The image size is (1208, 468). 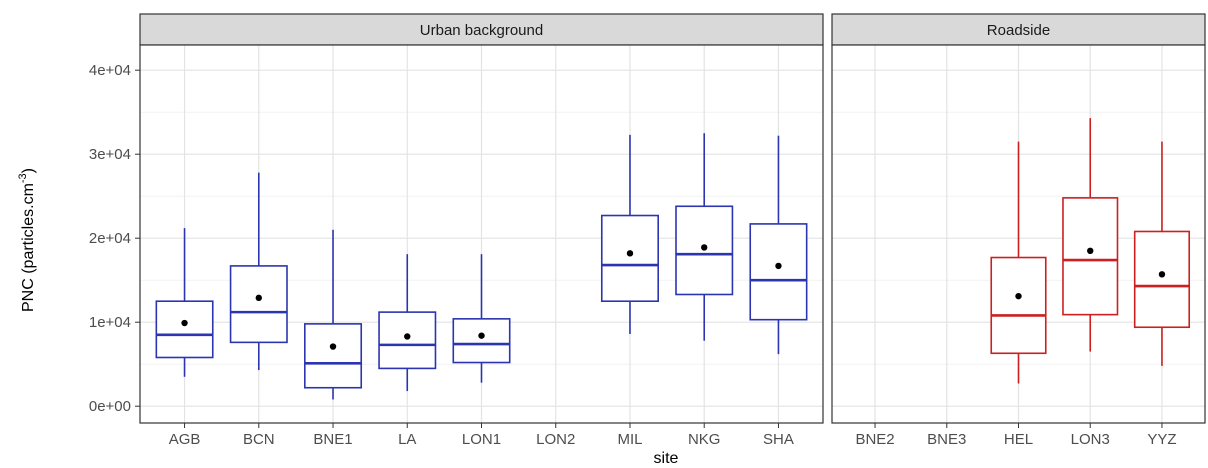 I want to click on x-tick-label: HEL, so click(x=1018, y=439).